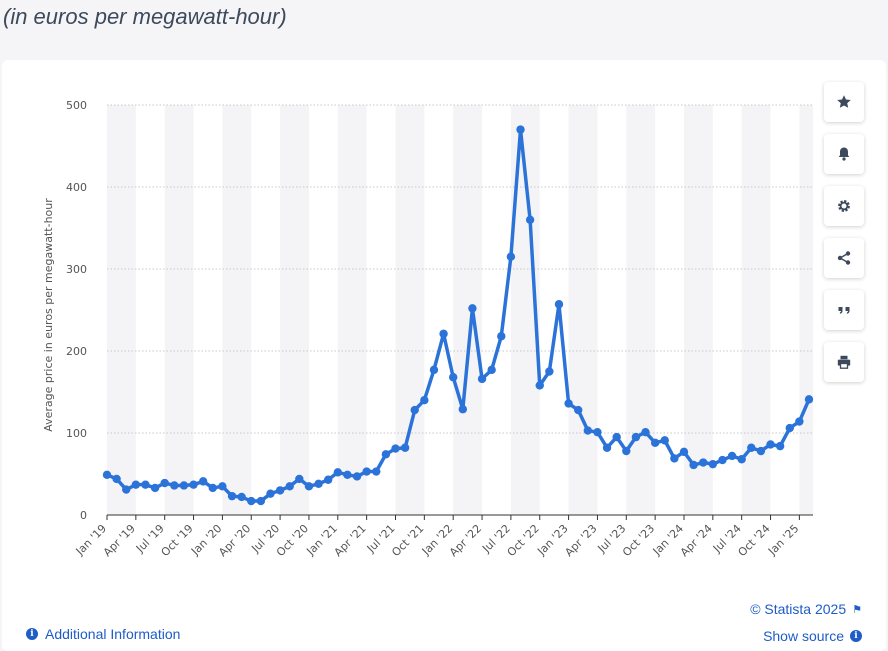 This screenshot has width=888, height=651. I want to click on y-tick-label: 300, so click(76, 269).